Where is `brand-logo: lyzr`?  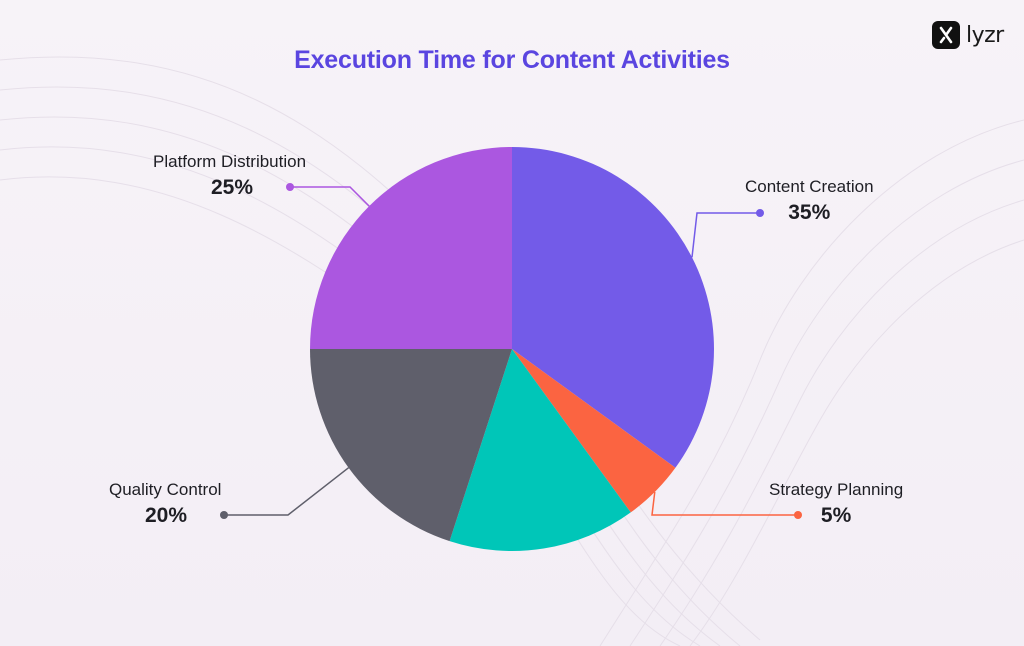 brand-logo: lyzr is located at coordinates (968, 35).